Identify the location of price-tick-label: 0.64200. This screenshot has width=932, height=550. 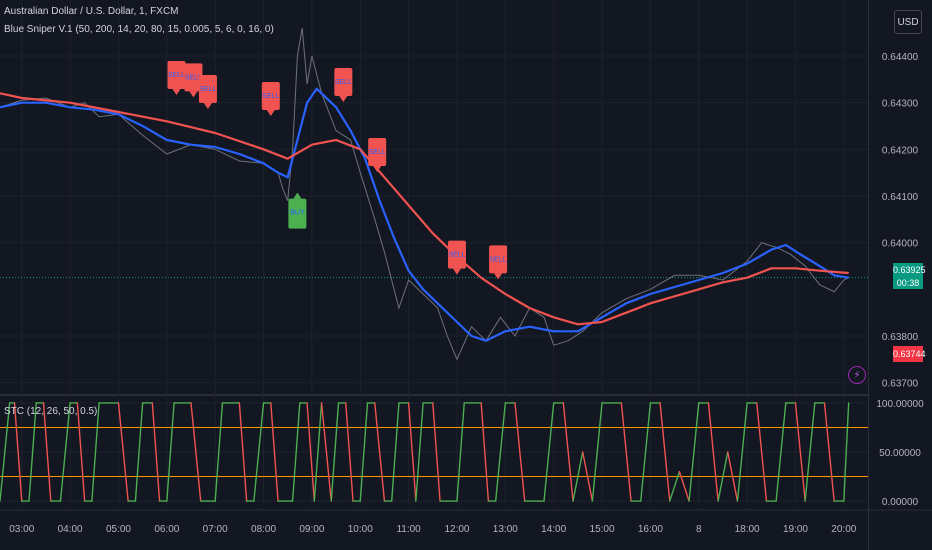
(900, 150).